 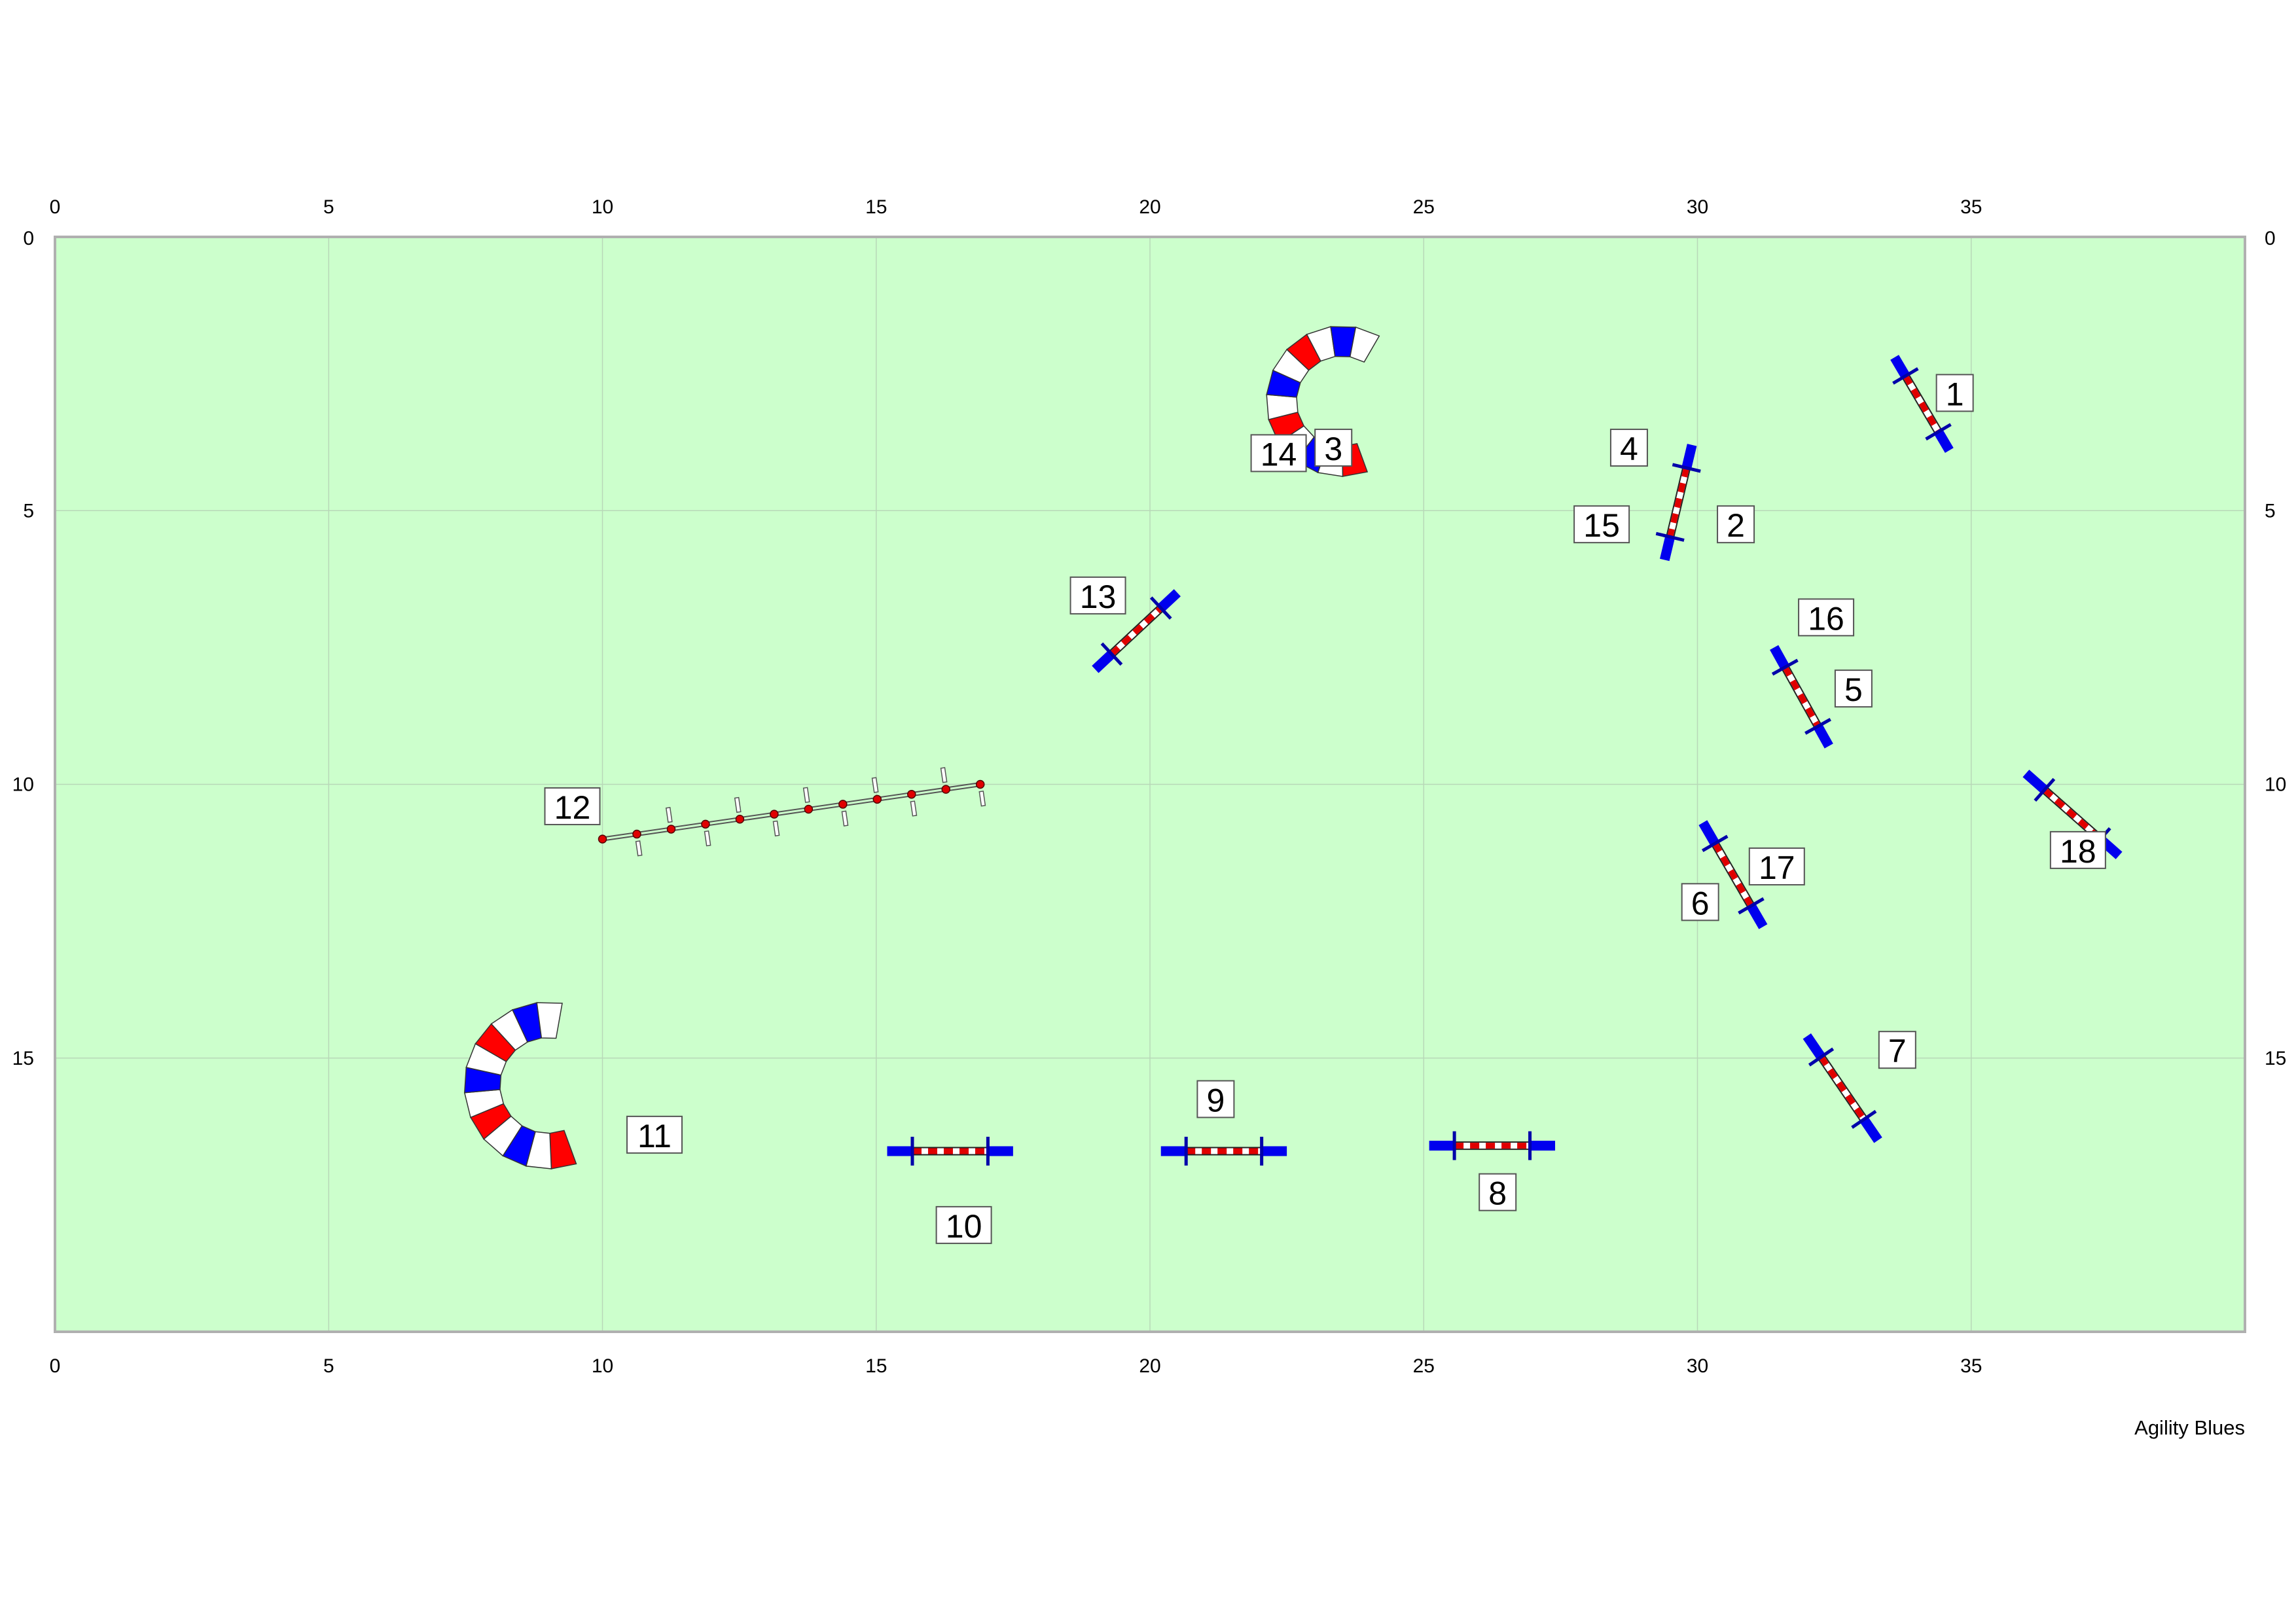 I want to click on x-tick-top: 5, so click(x=328, y=207).